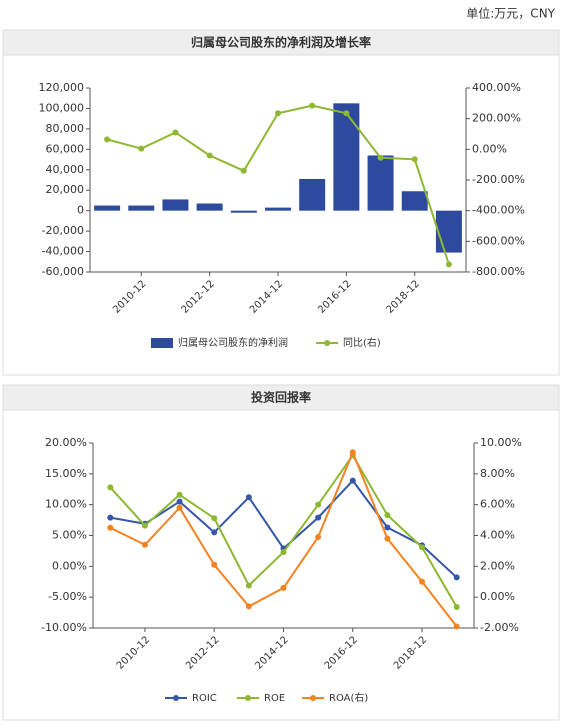  What do you see at coordinates (65, 169) in the screenshot?
I see `y-tick-label: 40,000` at bounding box center [65, 169].